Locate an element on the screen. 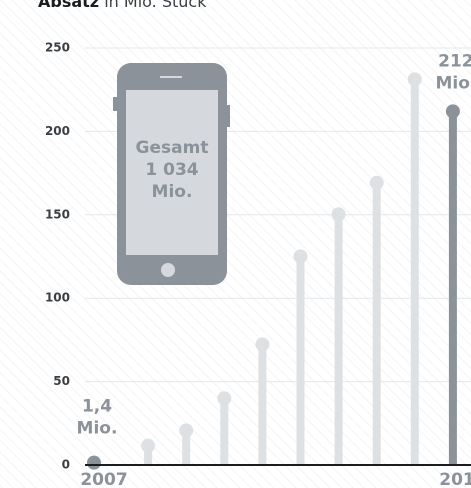 Image resolution: width=471 pixels, height=488 pixels. data-label-line: 212 is located at coordinates (454, 61).